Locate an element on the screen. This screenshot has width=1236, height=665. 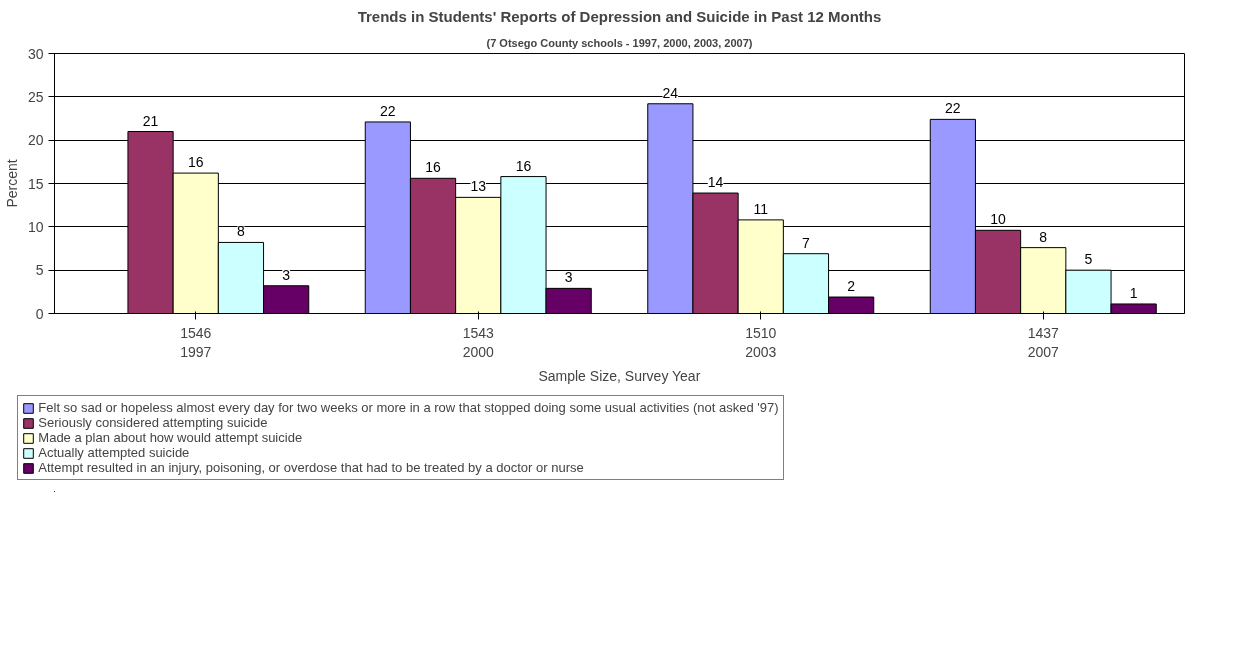
data-label: 13 is located at coordinates (478, 186).